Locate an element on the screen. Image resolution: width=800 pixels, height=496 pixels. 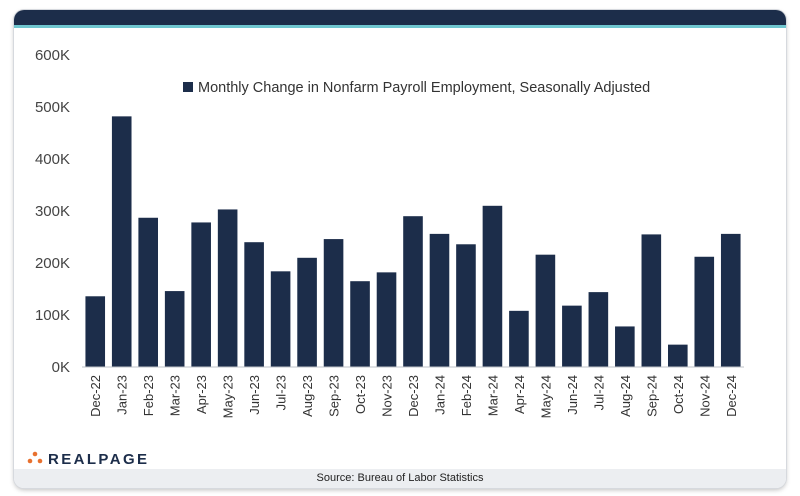
header-bar is located at coordinates (400, 17).